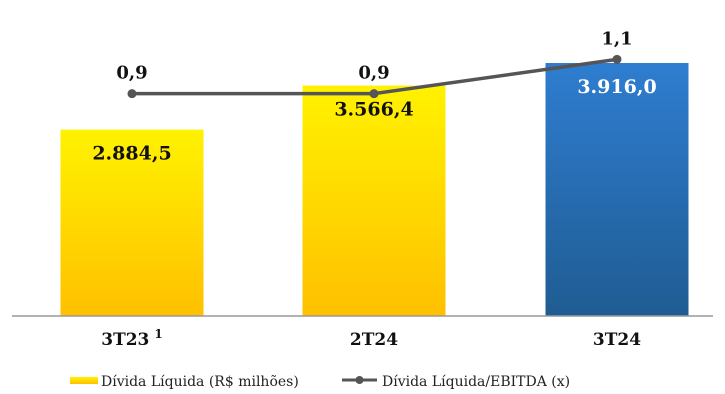  I want to click on bar-value-label: 3.916,0, so click(616, 87).